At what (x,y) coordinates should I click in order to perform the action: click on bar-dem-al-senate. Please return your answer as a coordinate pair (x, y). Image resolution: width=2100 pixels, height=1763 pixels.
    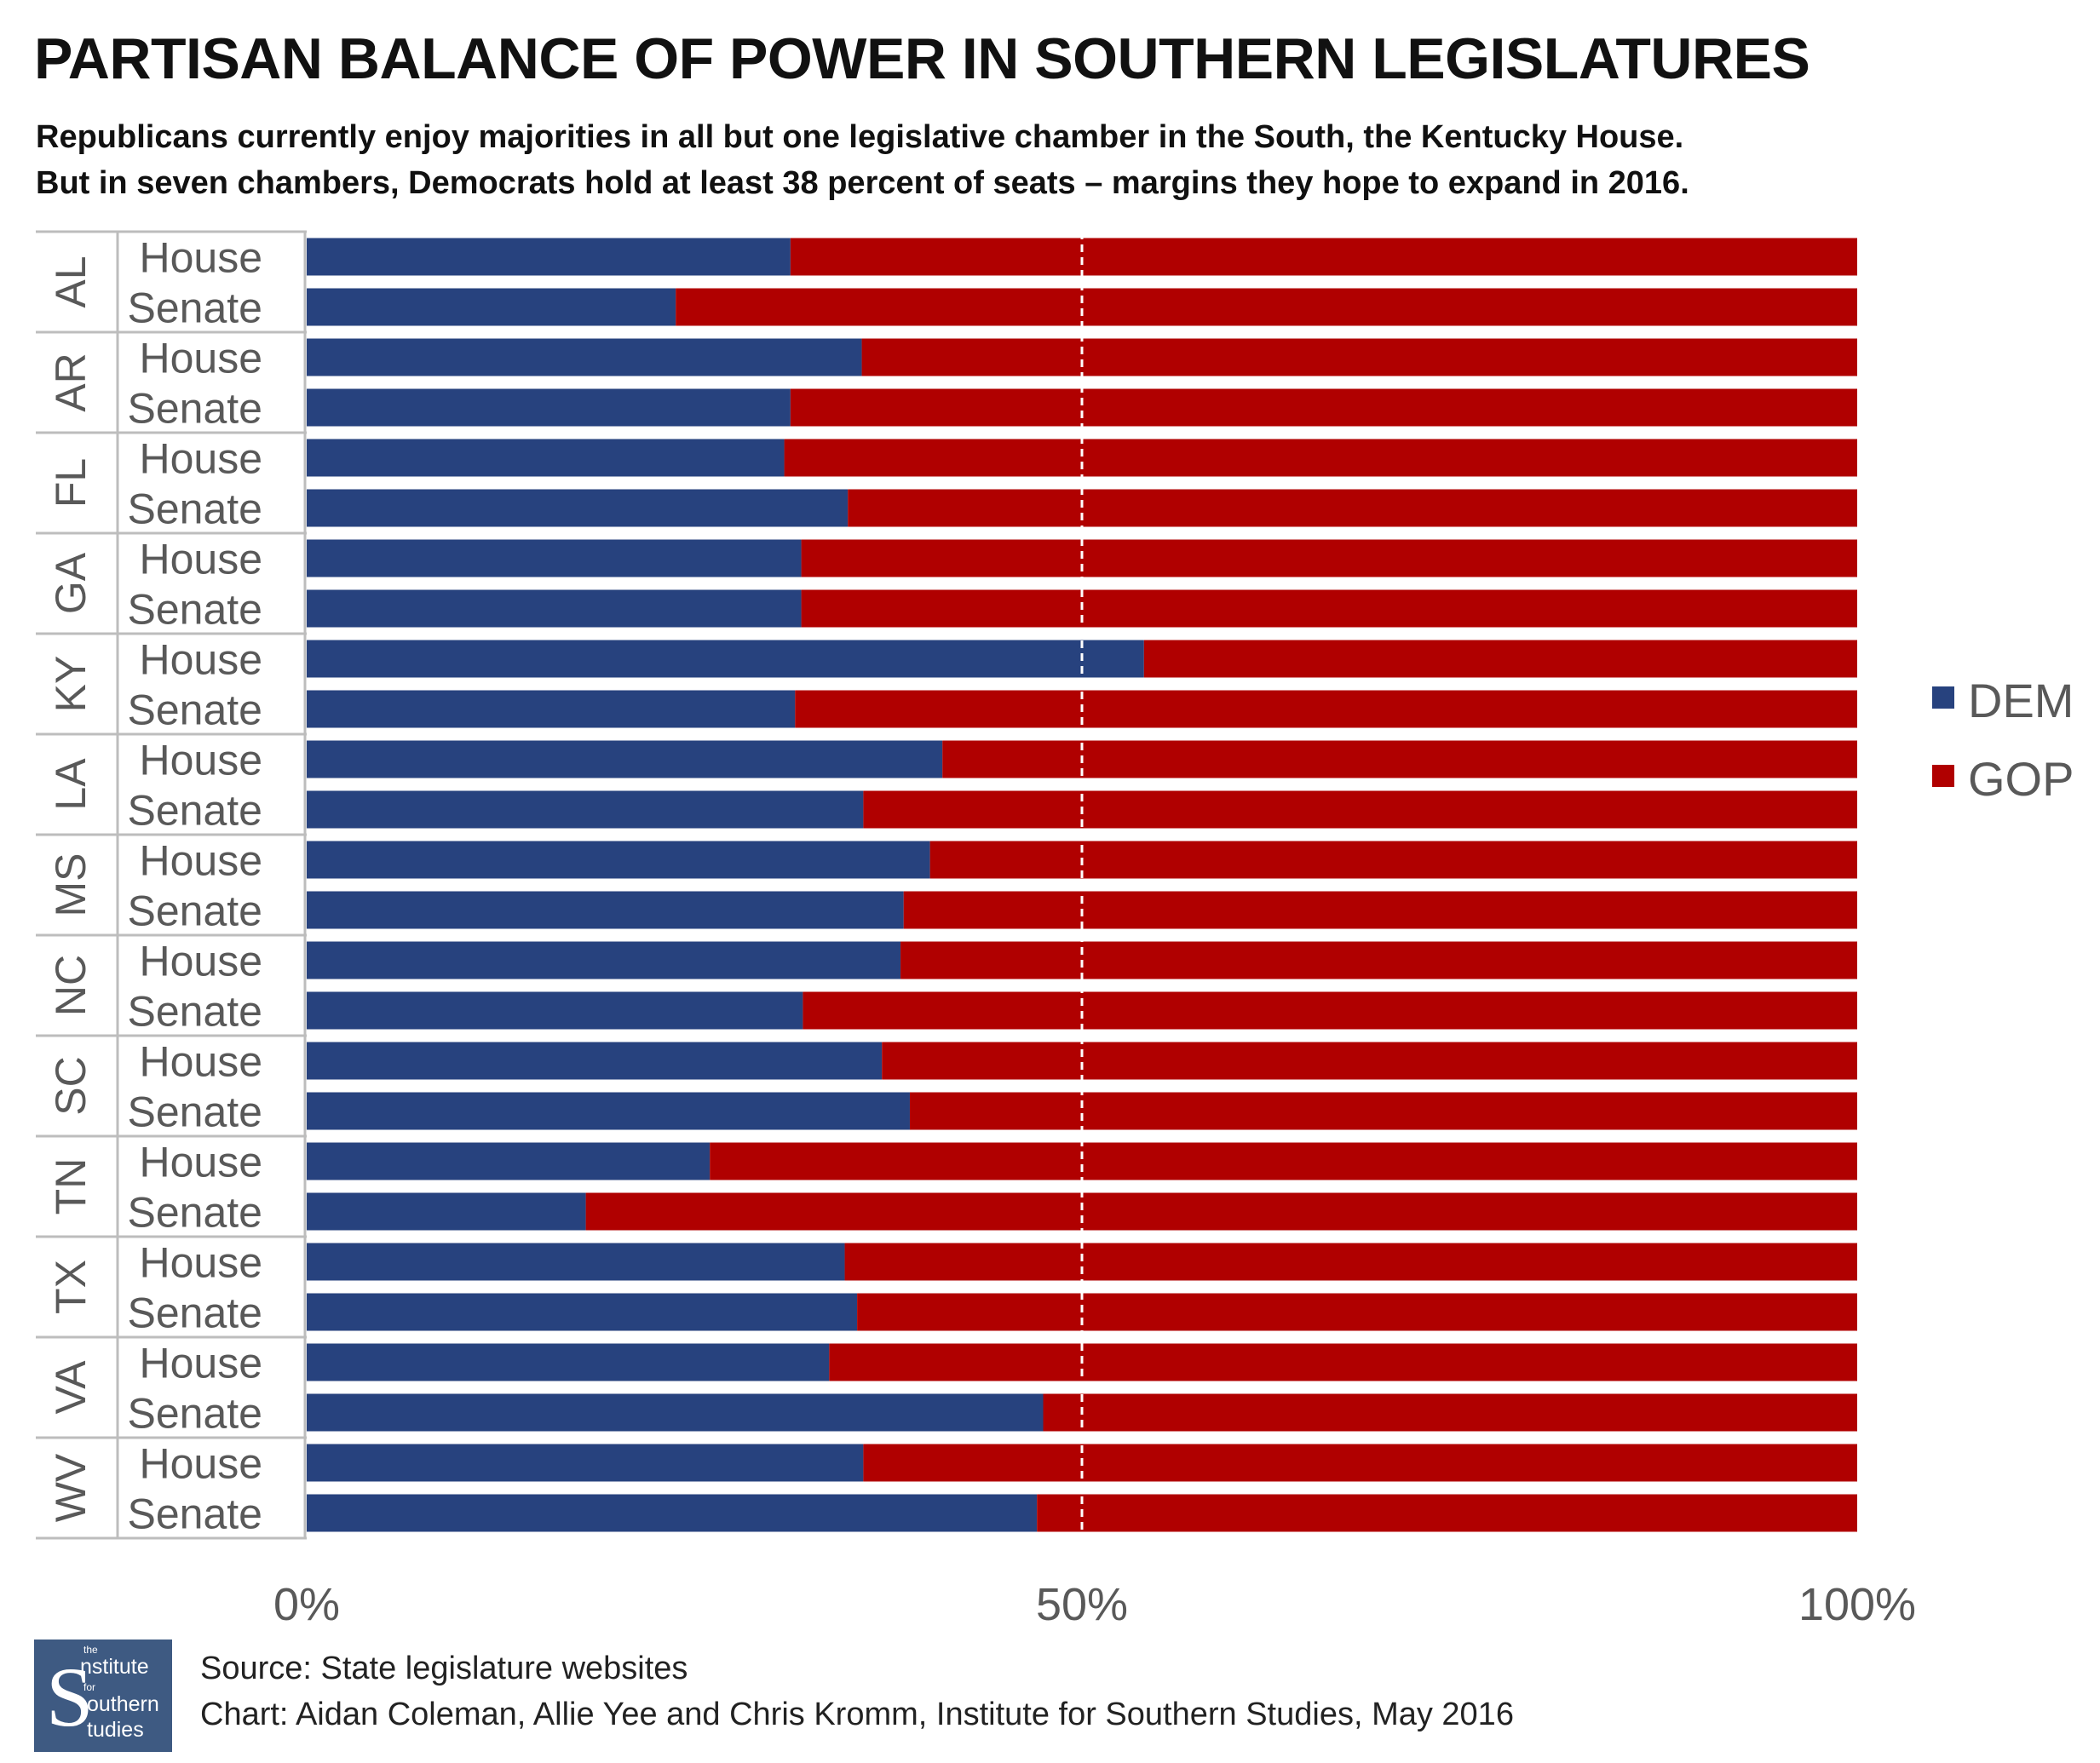
    Looking at the image, I should click on (492, 307).